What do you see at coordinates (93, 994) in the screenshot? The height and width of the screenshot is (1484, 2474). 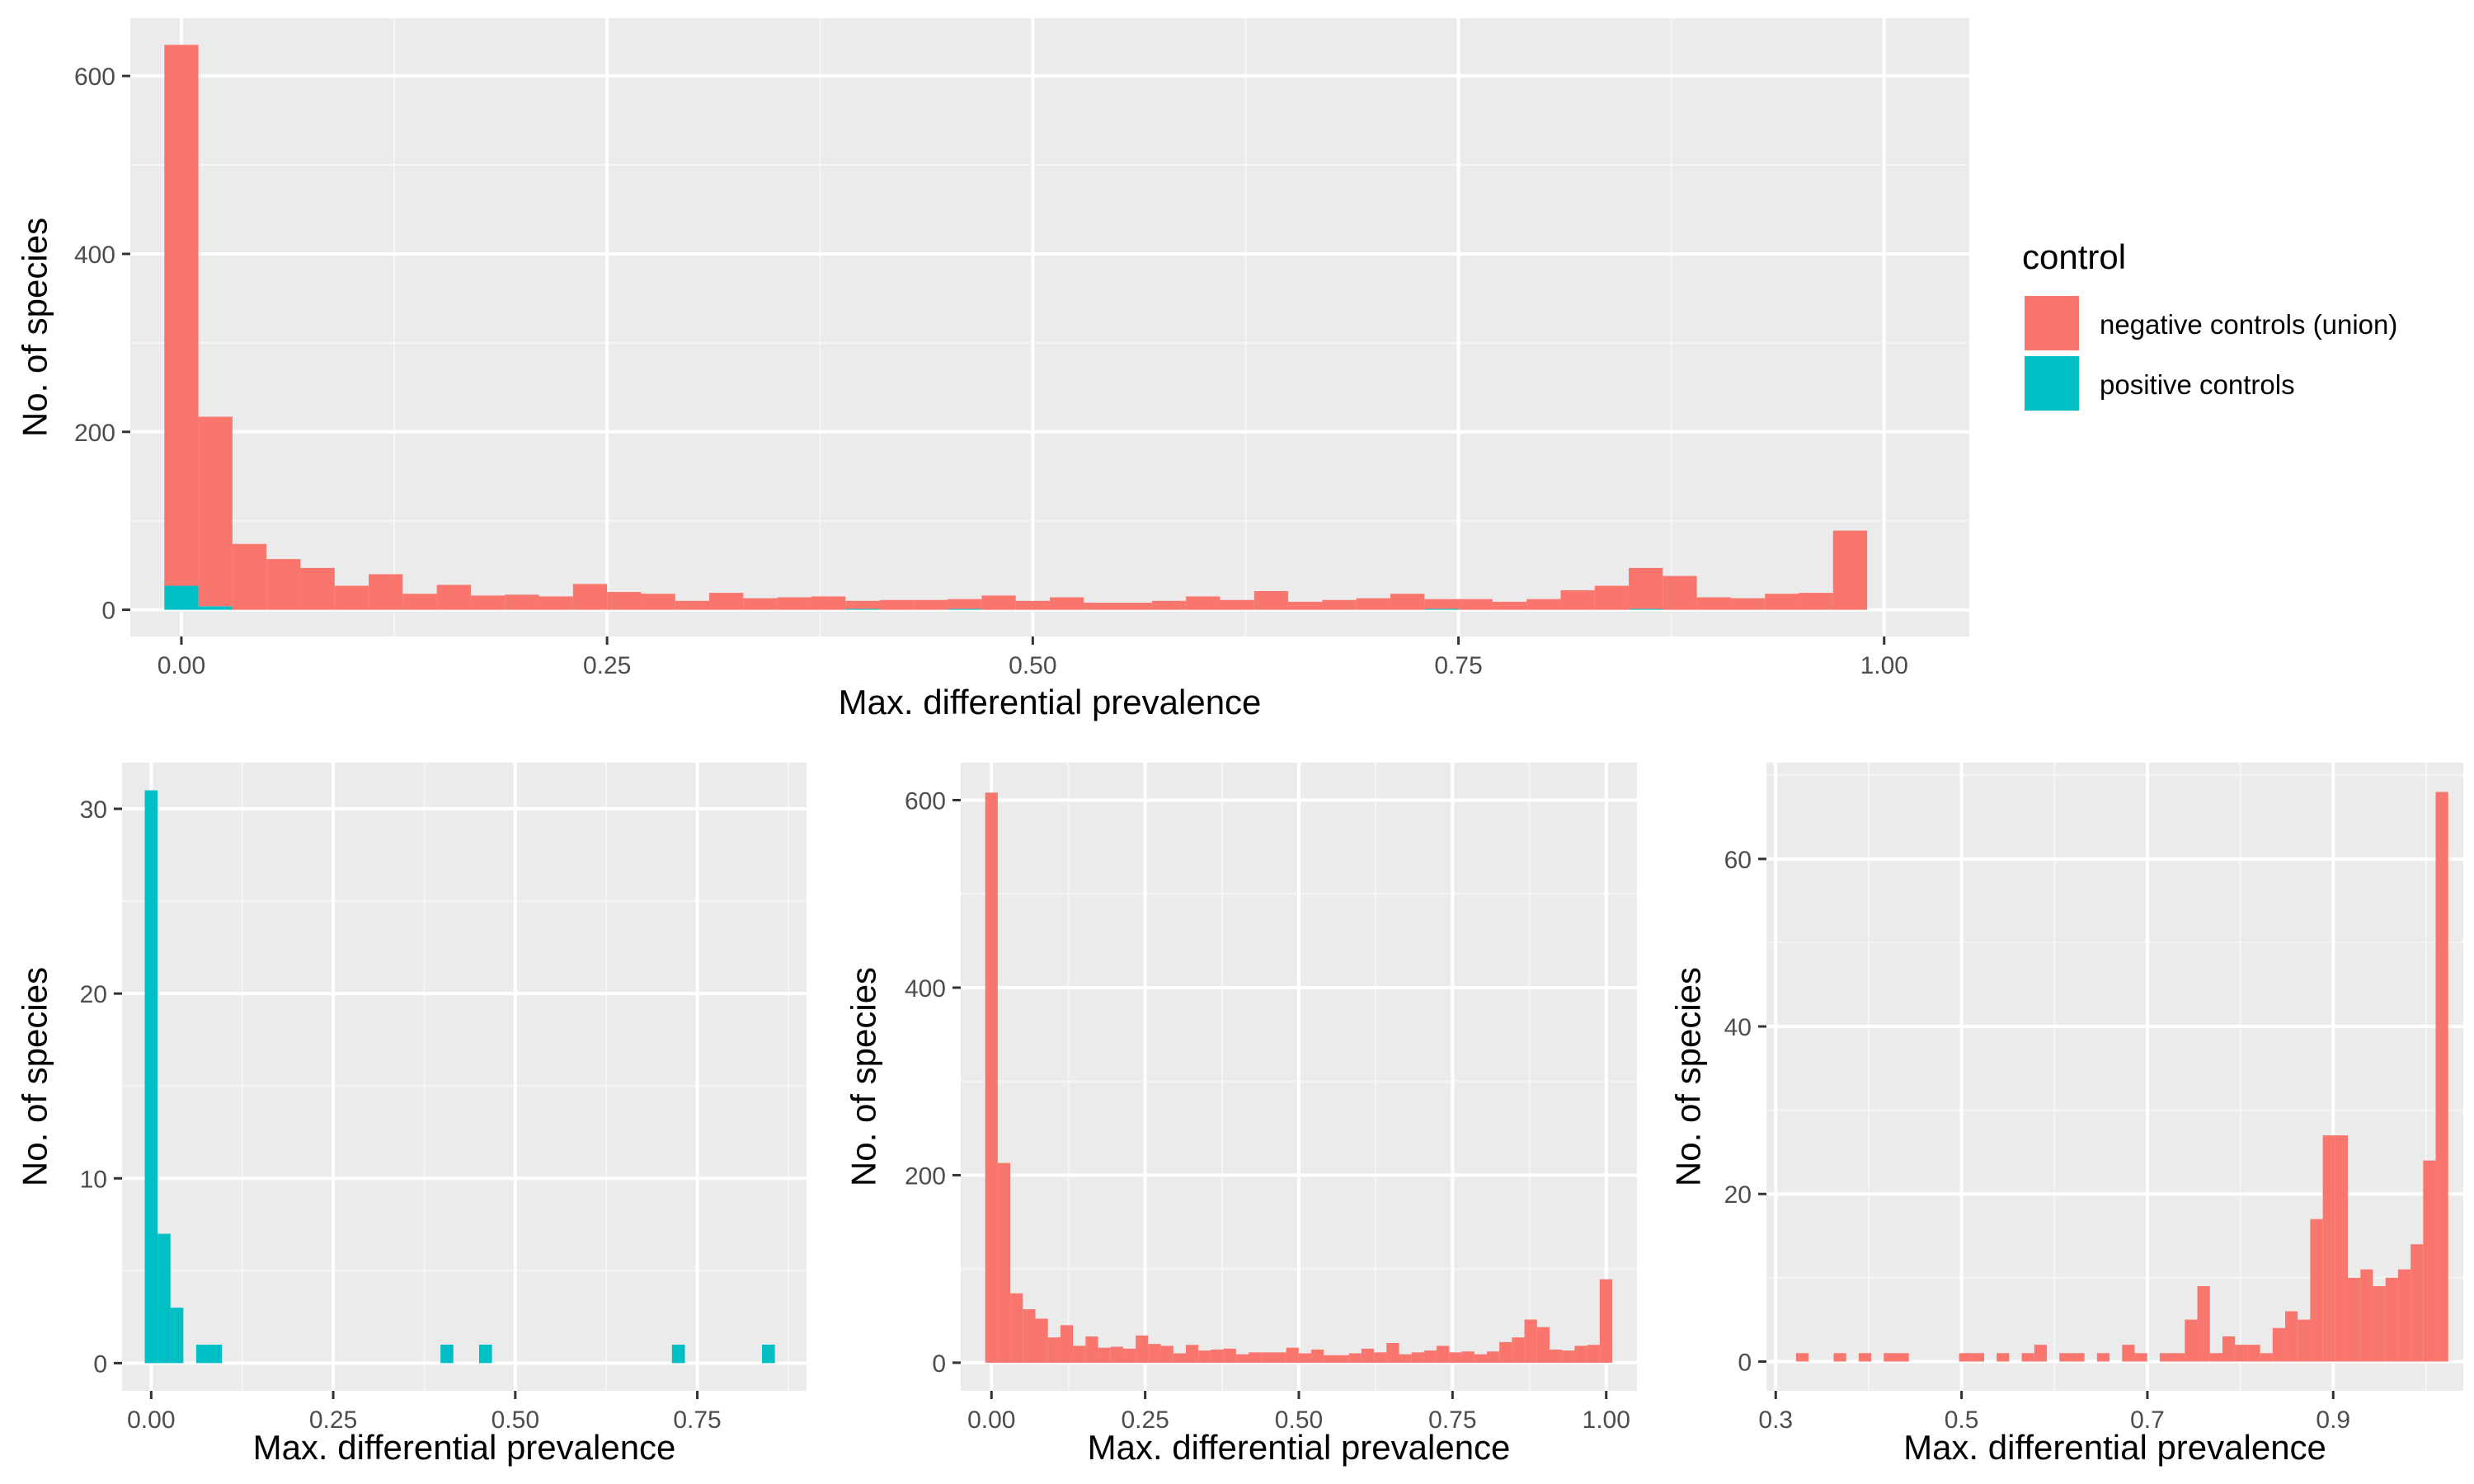 I see `y-tick-label: 20` at bounding box center [93, 994].